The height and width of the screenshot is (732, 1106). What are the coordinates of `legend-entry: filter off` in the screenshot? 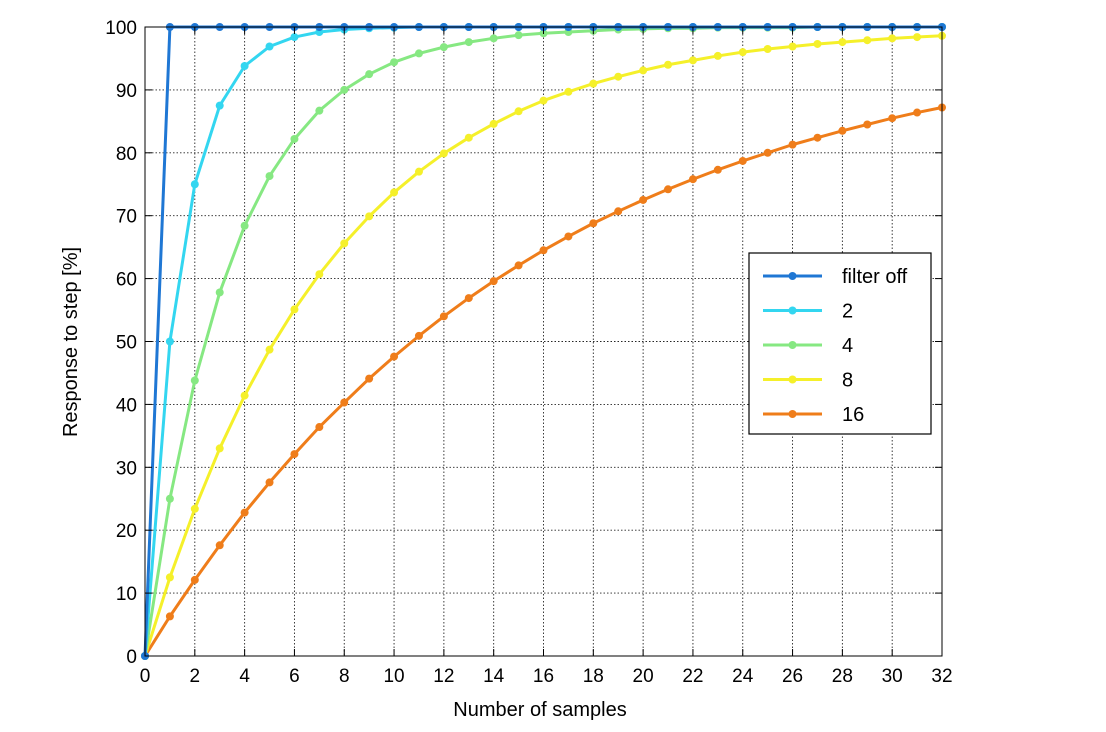 It's located at (835, 277).